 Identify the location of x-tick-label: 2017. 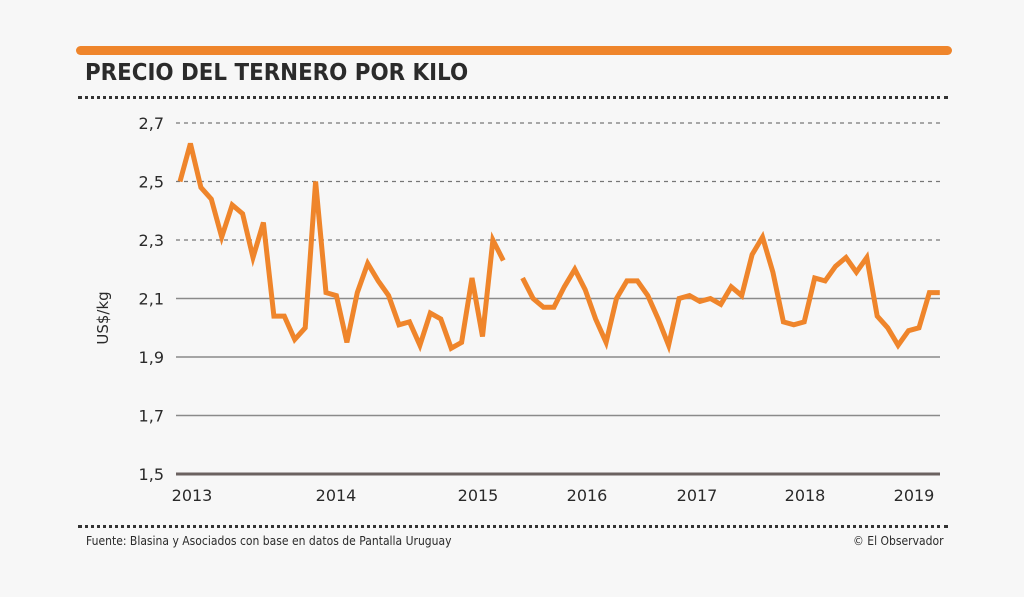
(697, 495).